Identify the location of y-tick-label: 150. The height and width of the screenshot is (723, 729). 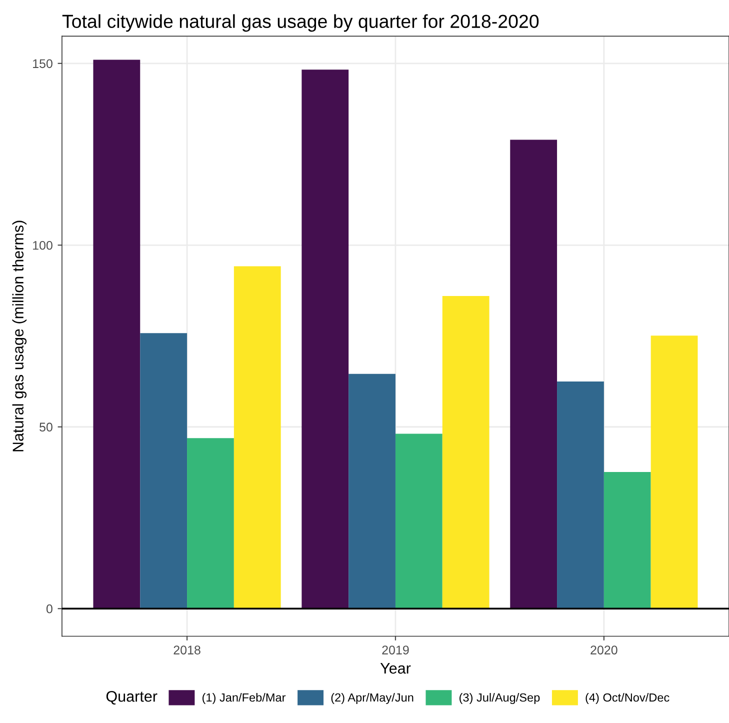
(42, 63).